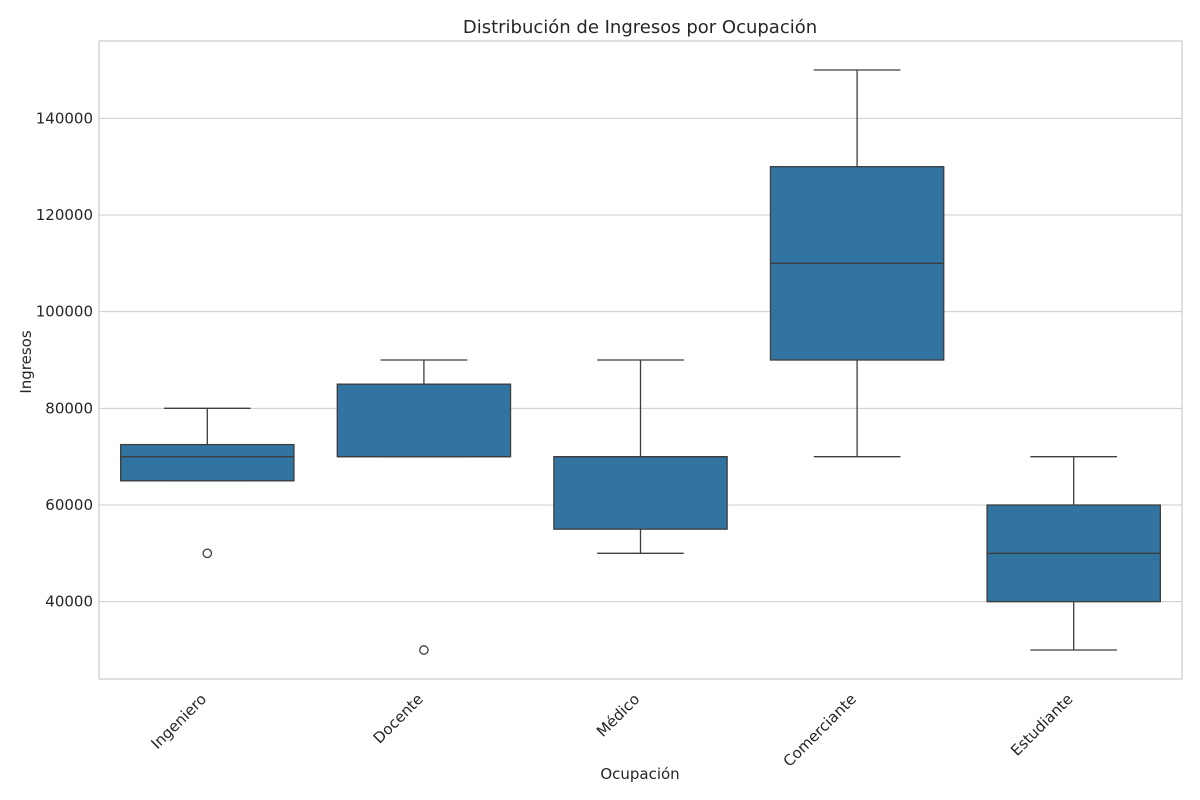 The width and height of the screenshot is (1200, 800). Describe the element at coordinates (640, 27) in the screenshot. I see `chart-title: Distribución de Ingresos por Ocupación` at that location.